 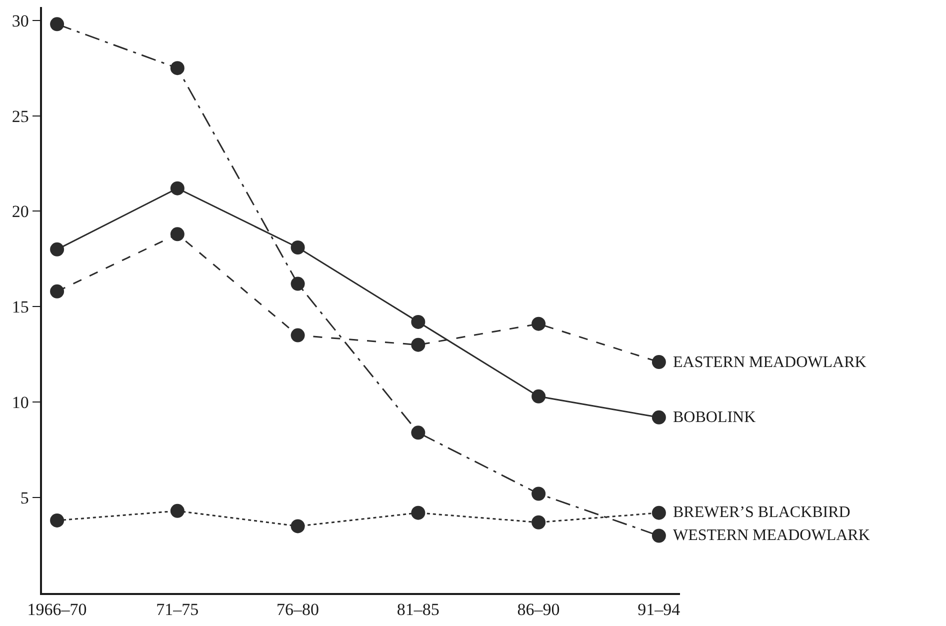 I want to click on x-tick-label: 86–90, so click(x=538, y=610).